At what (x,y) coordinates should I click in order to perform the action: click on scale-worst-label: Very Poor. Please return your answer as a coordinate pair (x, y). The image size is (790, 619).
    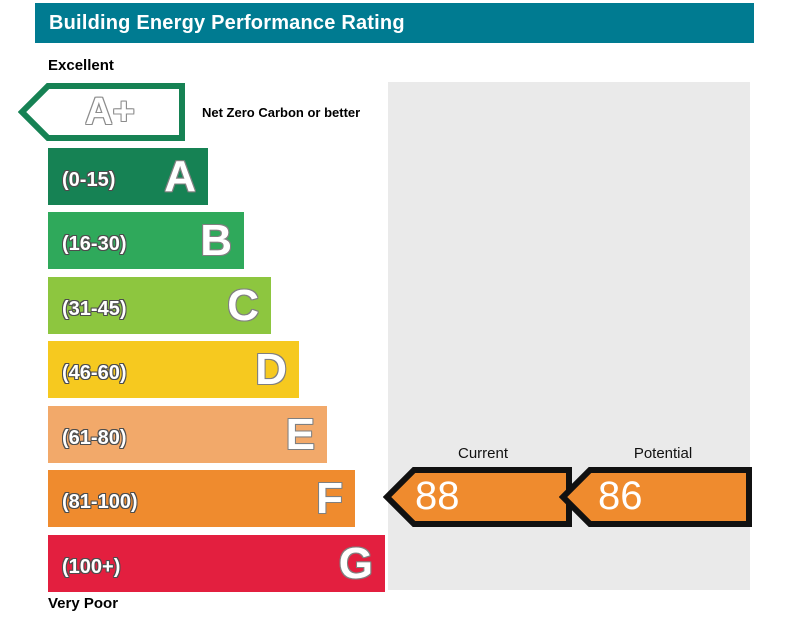
    Looking at the image, I should click on (83, 603).